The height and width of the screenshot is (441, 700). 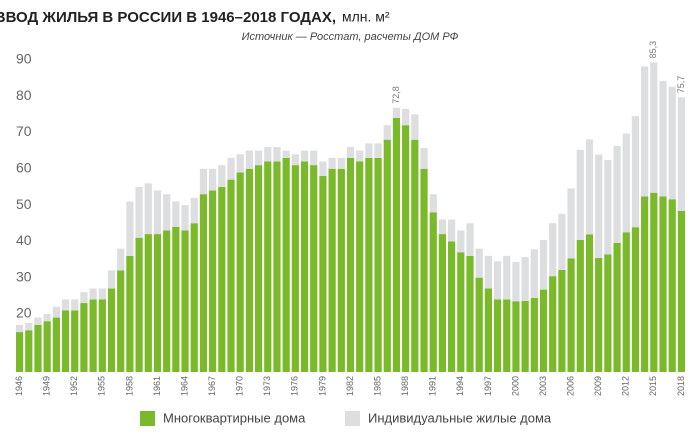 What do you see at coordinates (460, 386) in the screenshot?
I see `x-tick-label: 1994` at bounding box center [460, 386].